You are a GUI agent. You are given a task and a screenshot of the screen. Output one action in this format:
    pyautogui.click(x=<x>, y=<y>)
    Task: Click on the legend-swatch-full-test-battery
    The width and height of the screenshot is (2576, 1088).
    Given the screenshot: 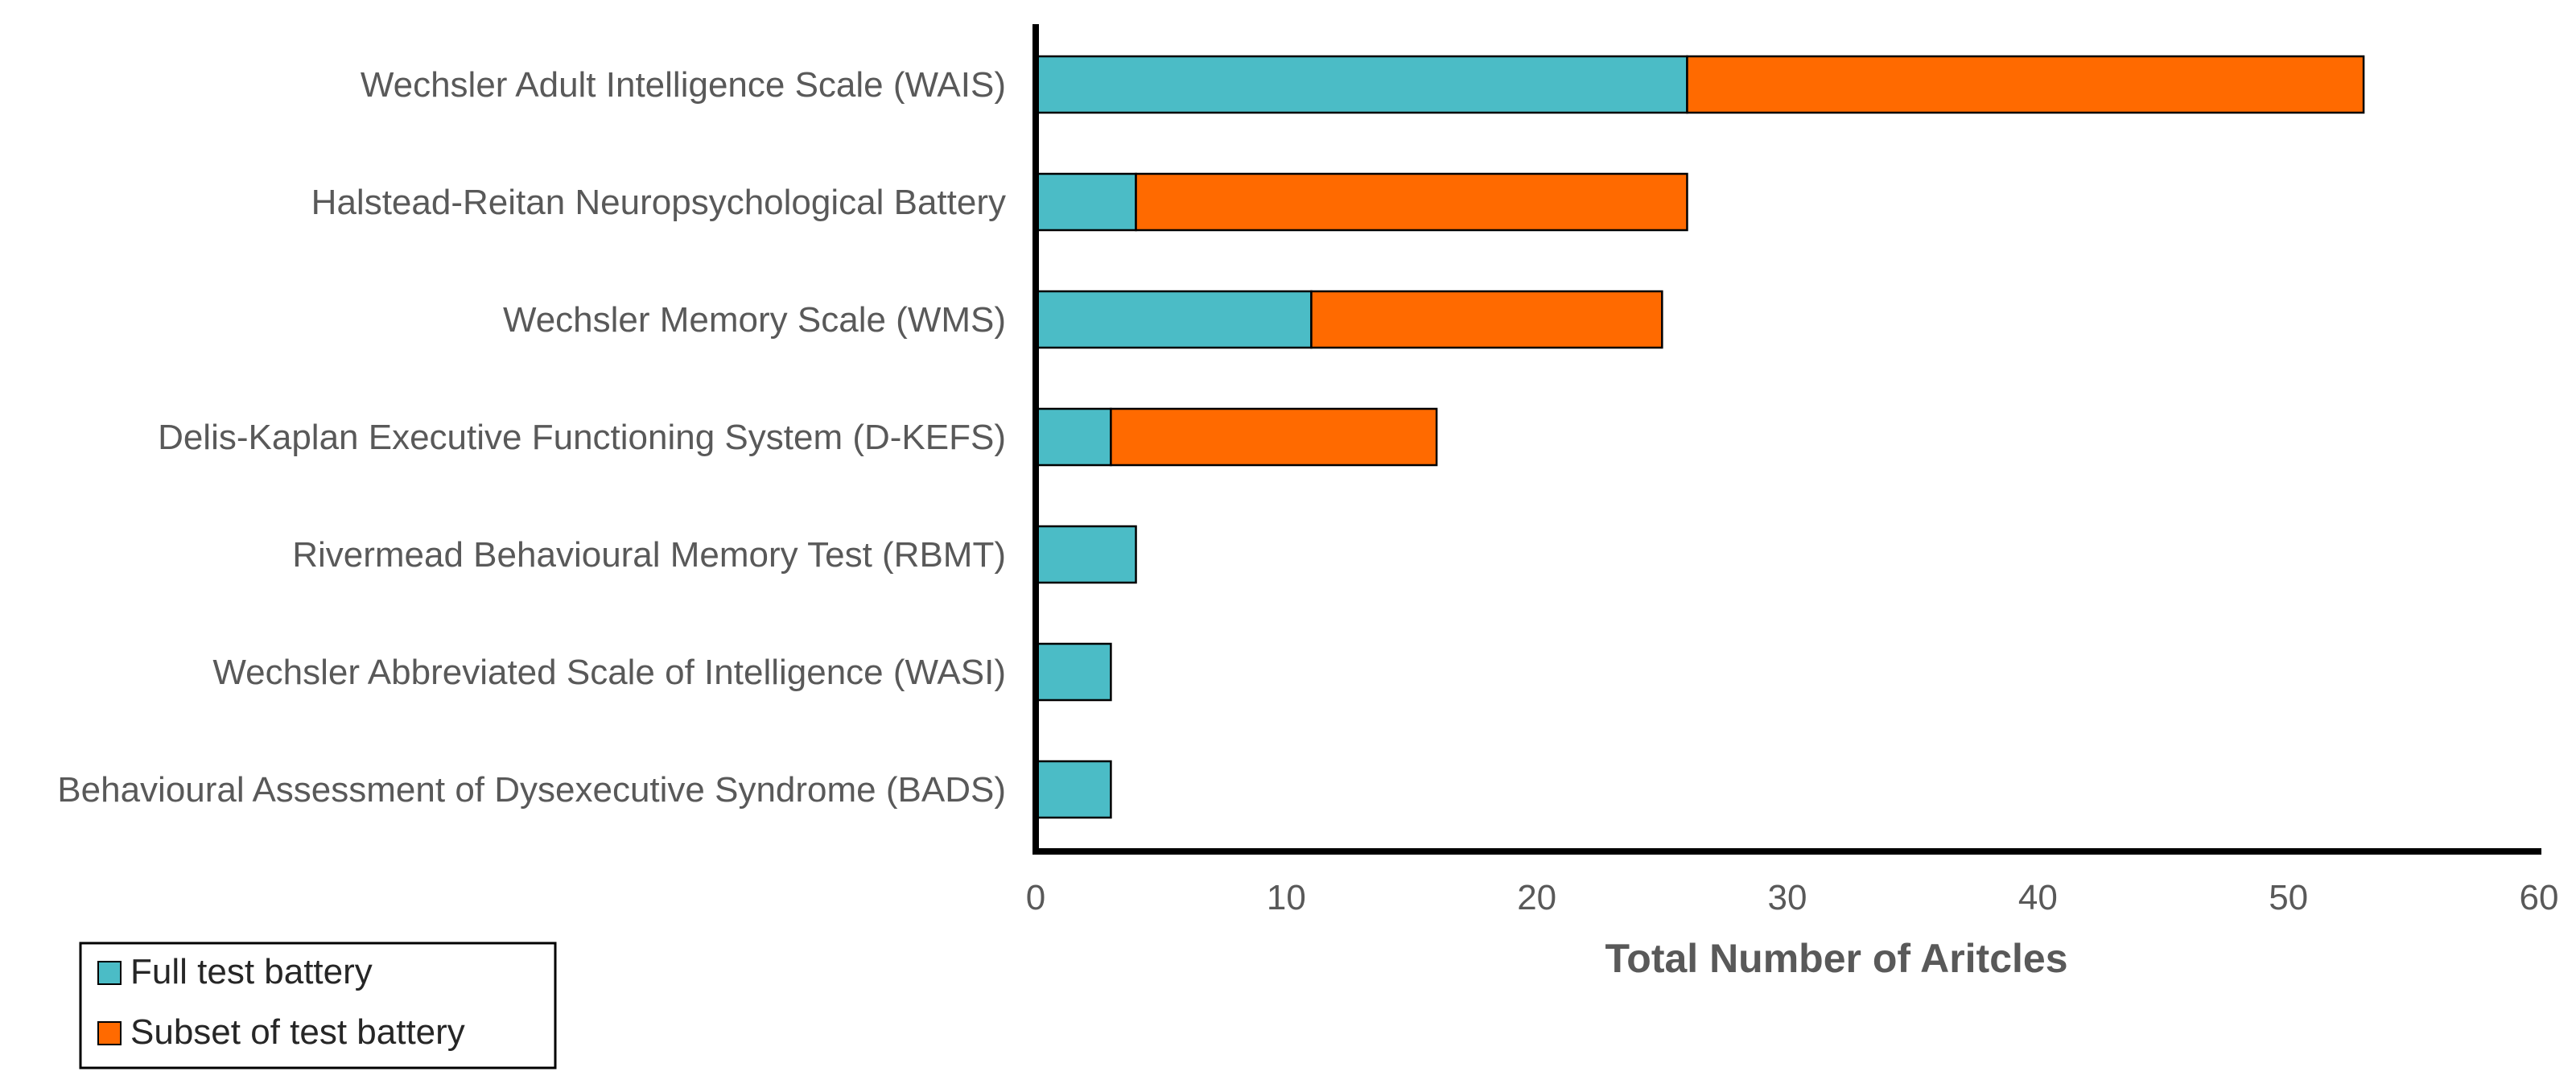 What is the action you would take?
    pyautogui.click(x=109, y=973)
    